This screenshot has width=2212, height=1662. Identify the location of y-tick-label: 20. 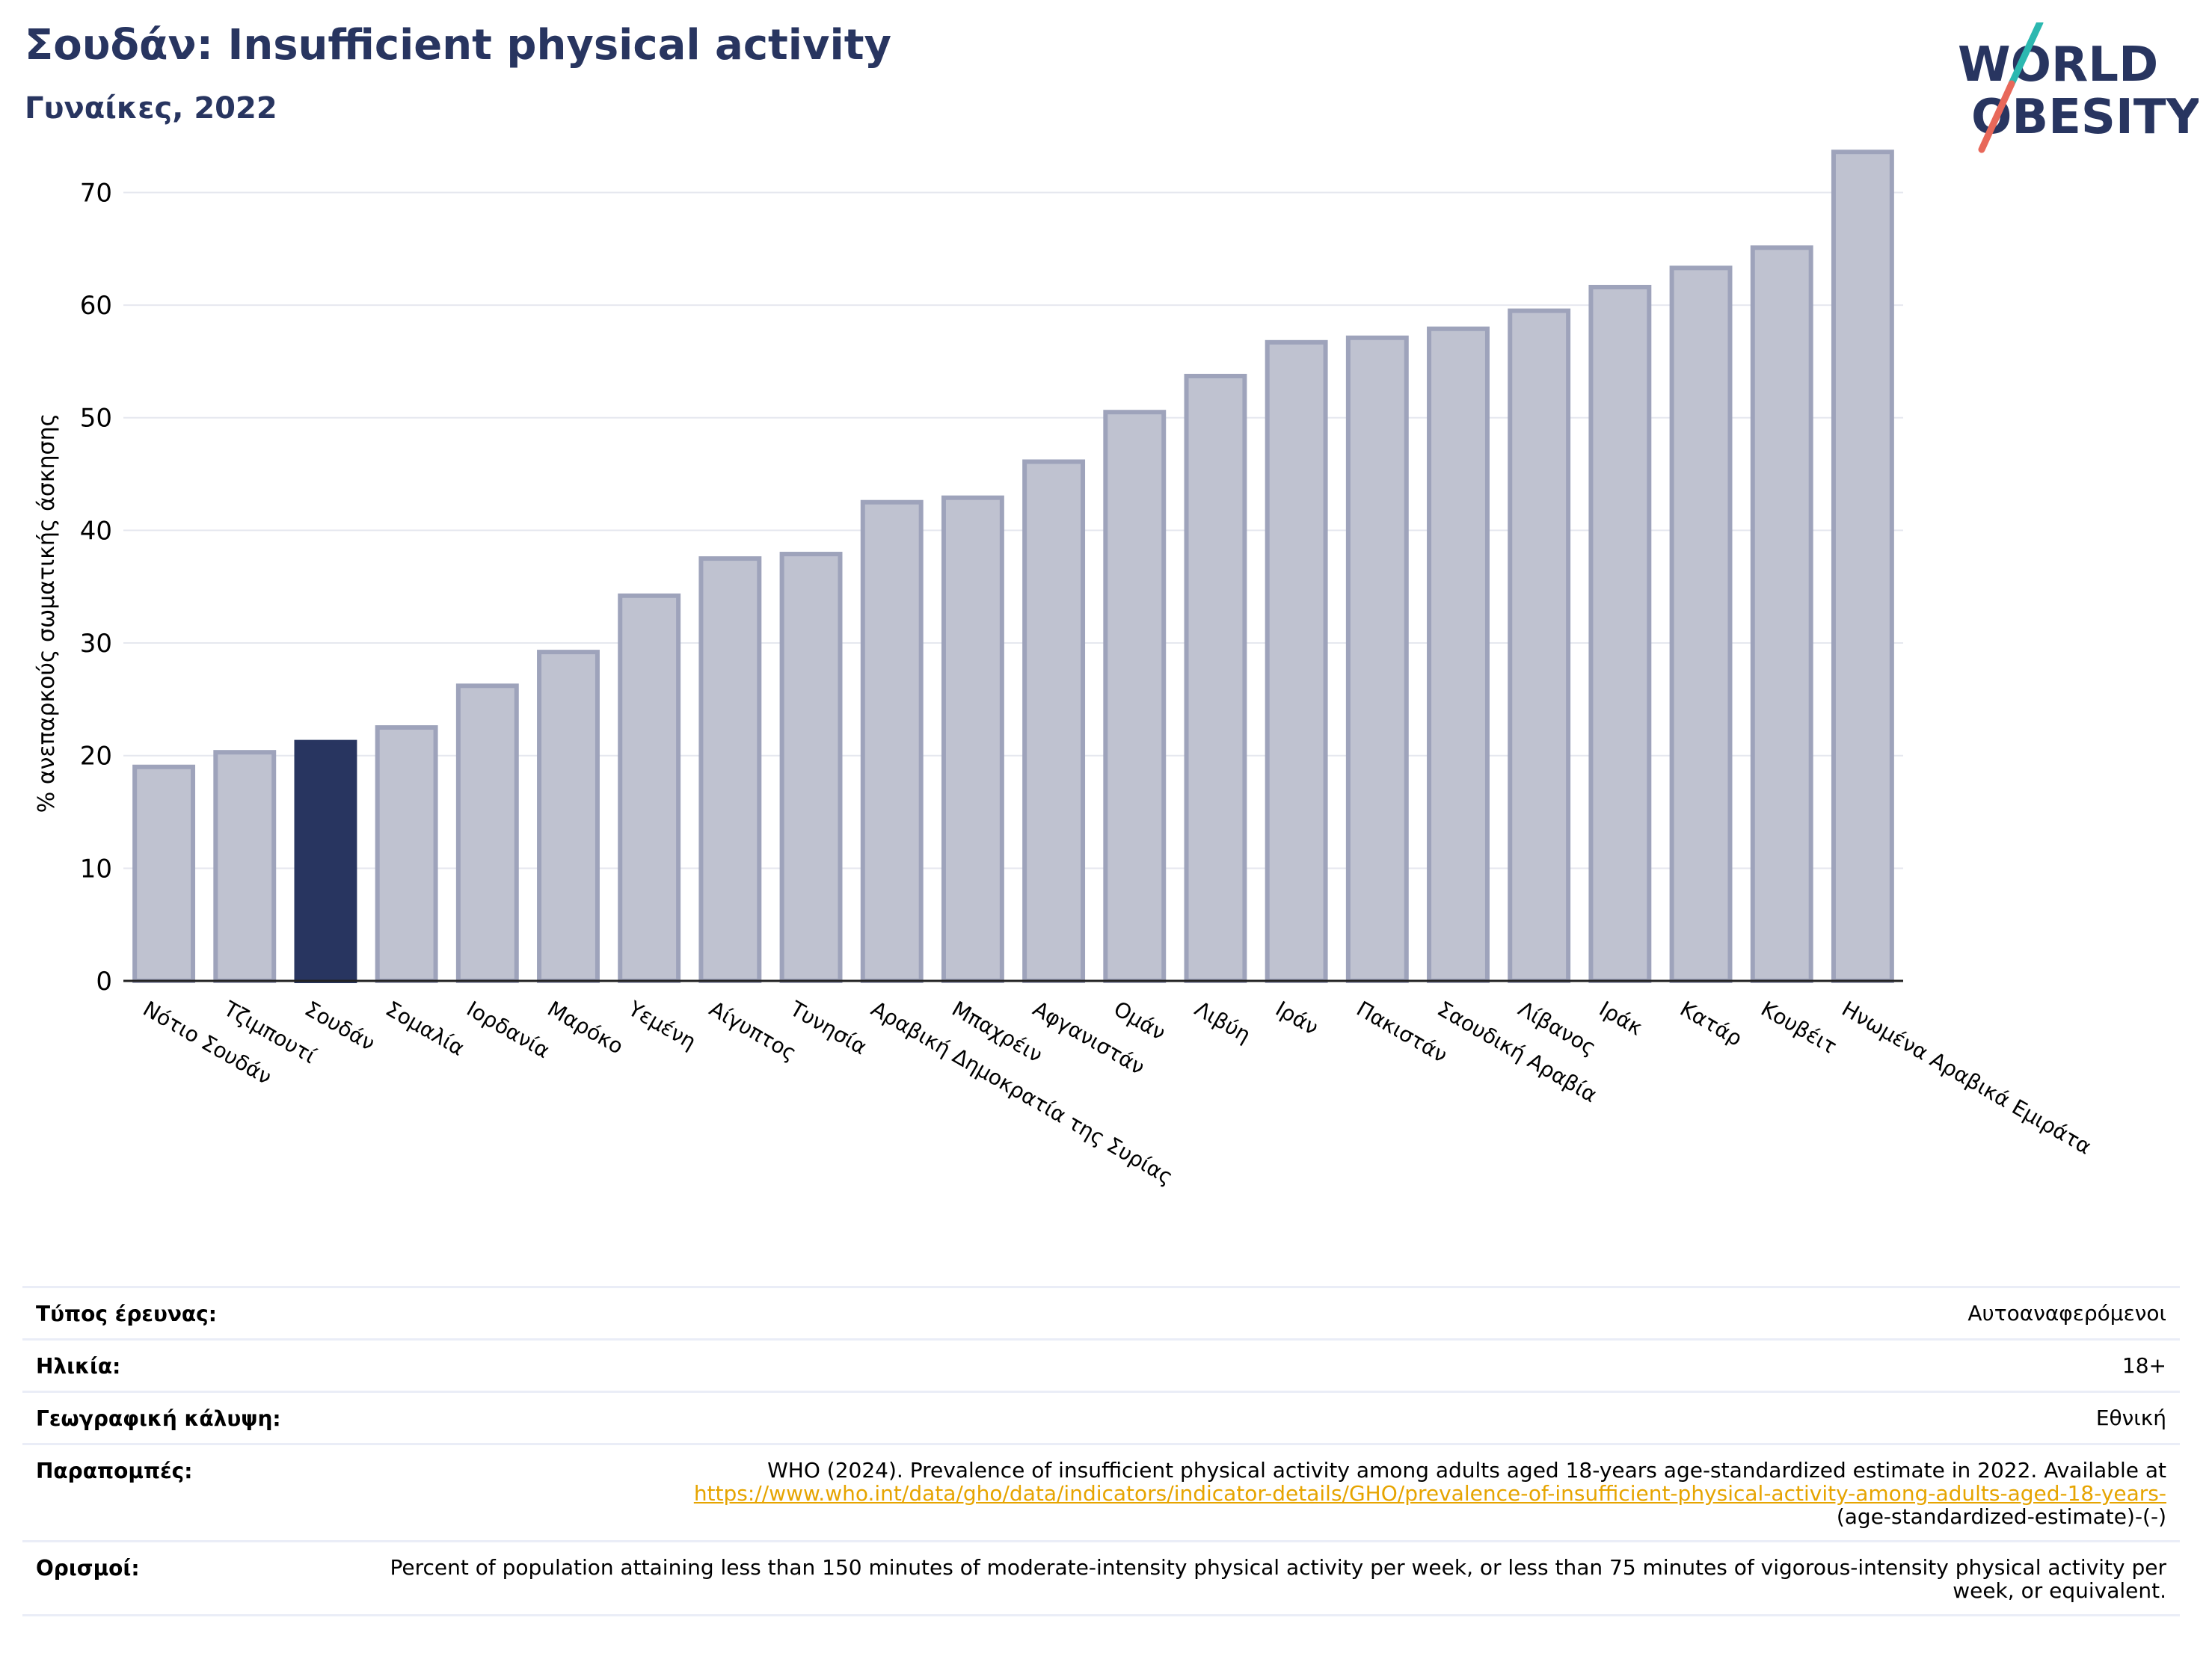
(96, 757).